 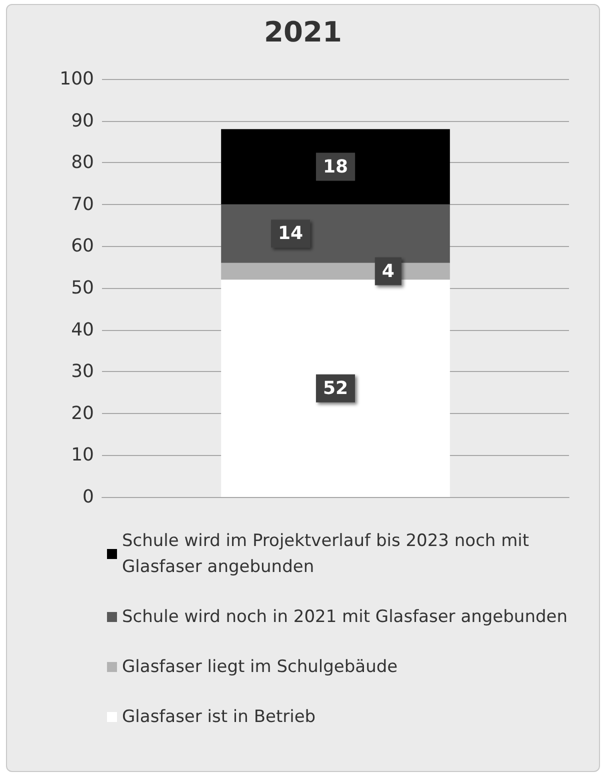 I want to click on legend-label: Schule wird noch in 2021 mit Glasfaser angebunden, so click(x=345, y=617).